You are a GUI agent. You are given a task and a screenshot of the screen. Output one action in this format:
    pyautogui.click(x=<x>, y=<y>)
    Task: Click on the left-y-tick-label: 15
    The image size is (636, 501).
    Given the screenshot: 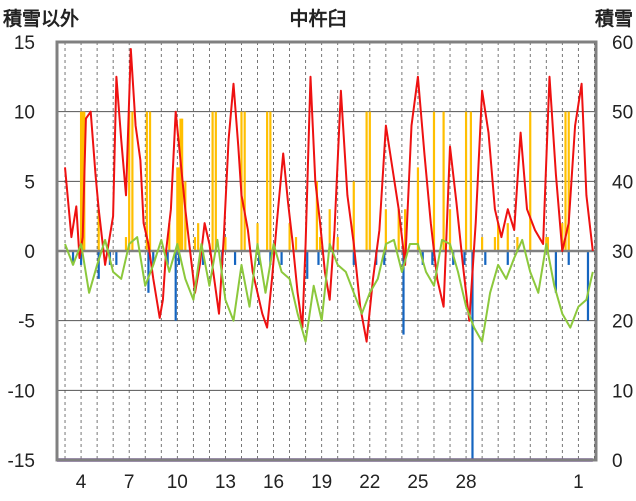 What is the action you would take?
    pyautogui.click(x=24, y=43)
    